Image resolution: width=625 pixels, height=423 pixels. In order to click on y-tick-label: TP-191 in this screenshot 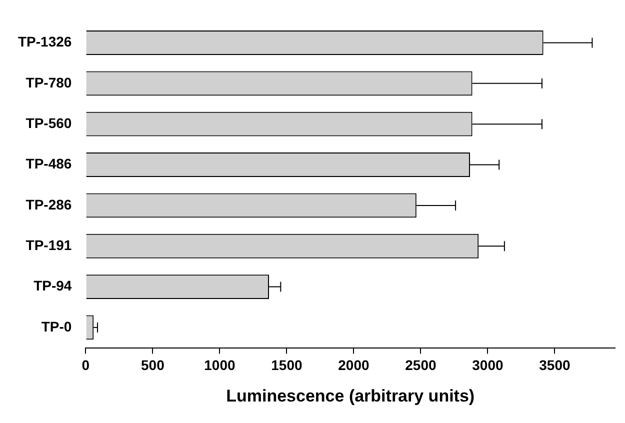, I will do `click(49, 244)`.